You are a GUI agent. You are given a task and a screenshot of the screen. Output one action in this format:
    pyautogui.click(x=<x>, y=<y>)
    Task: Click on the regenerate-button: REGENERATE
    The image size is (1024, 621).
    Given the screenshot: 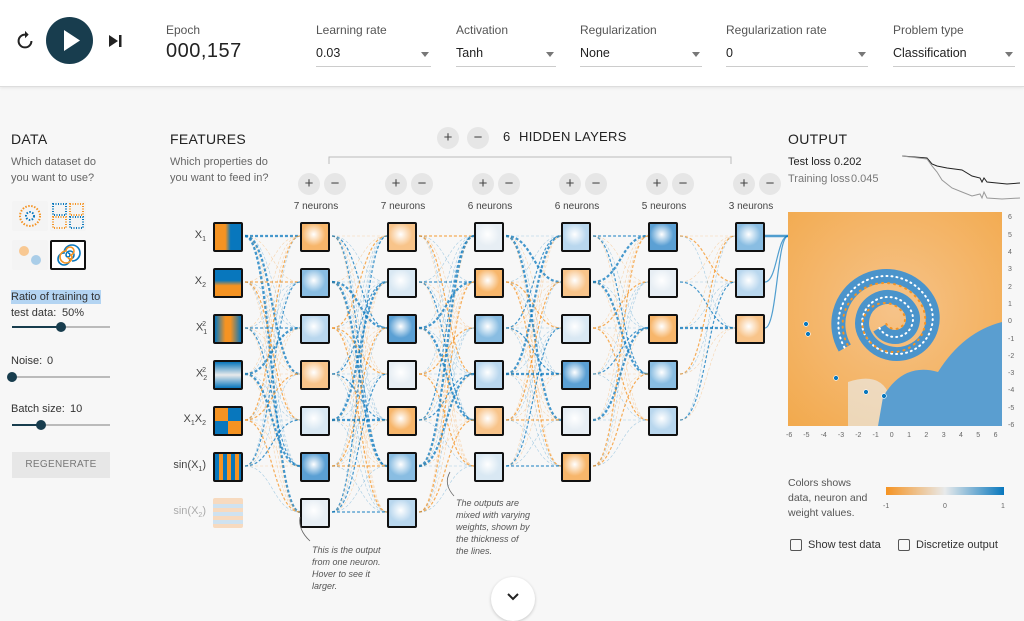 What is the action you would take?
    pyautogui.click(x=61, y=465)
    